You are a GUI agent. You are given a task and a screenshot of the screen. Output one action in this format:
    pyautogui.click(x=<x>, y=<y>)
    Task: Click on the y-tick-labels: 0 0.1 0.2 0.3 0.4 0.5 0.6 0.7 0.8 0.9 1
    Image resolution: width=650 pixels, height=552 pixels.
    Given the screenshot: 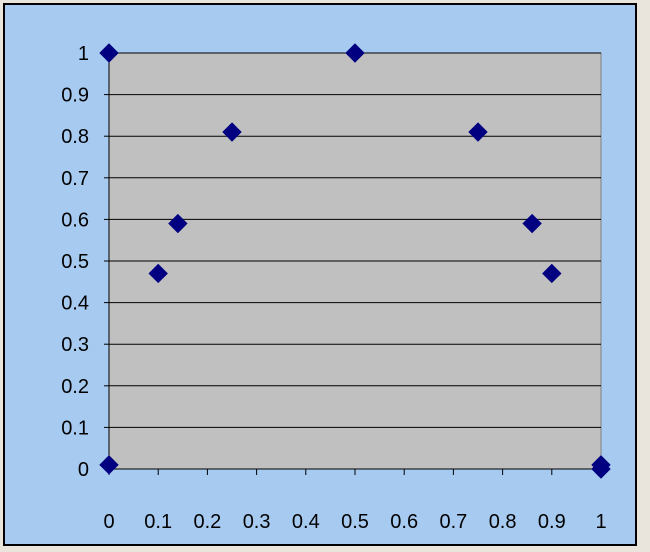 What is the action you would take?
    pyautogui.click(x=75, y=262)
    